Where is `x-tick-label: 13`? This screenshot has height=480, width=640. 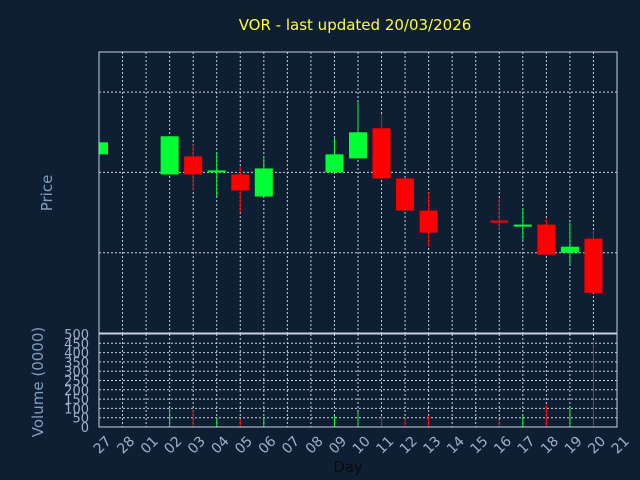 x-tick-label: 13 is located at coordinates (432, 445).